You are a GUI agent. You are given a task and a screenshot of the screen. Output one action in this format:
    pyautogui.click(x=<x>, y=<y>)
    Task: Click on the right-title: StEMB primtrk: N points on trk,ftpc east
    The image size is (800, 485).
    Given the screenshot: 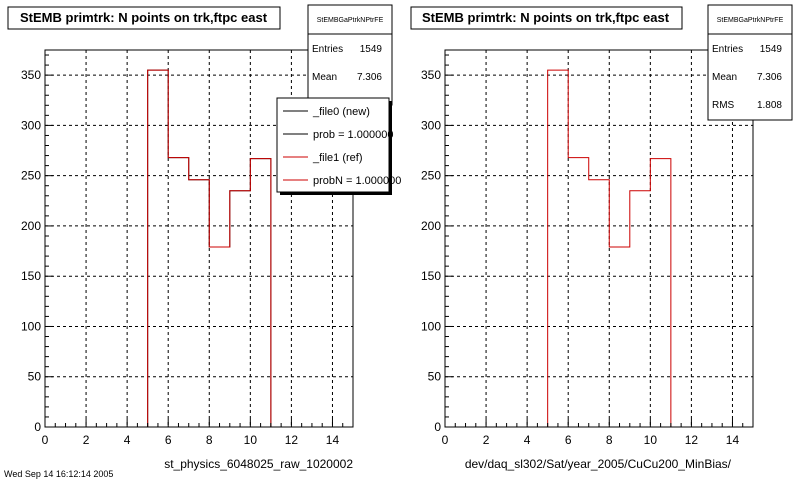 What is the action you would take?
    pyautogui.click(x=546, y=17)
    